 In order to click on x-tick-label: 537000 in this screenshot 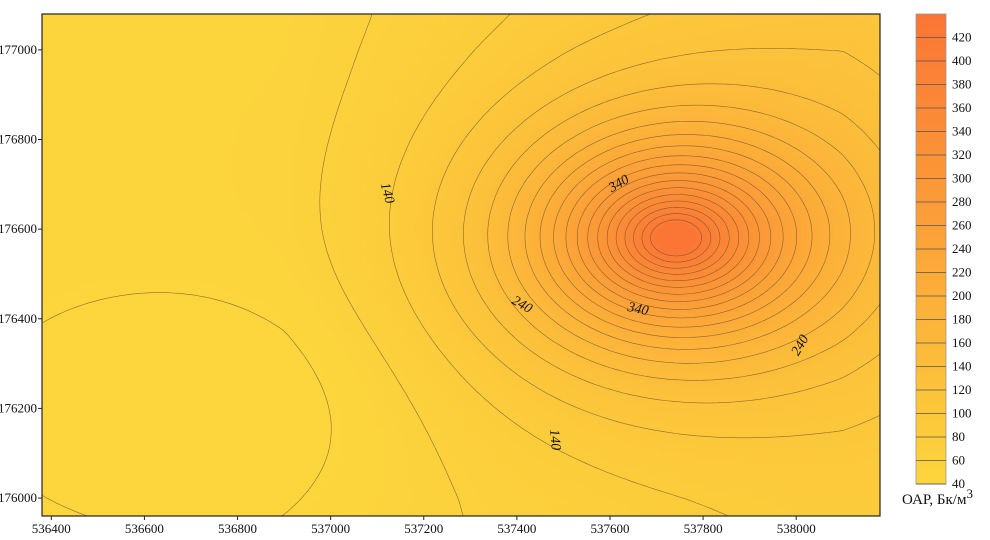, I will do `click(330, 528)`.